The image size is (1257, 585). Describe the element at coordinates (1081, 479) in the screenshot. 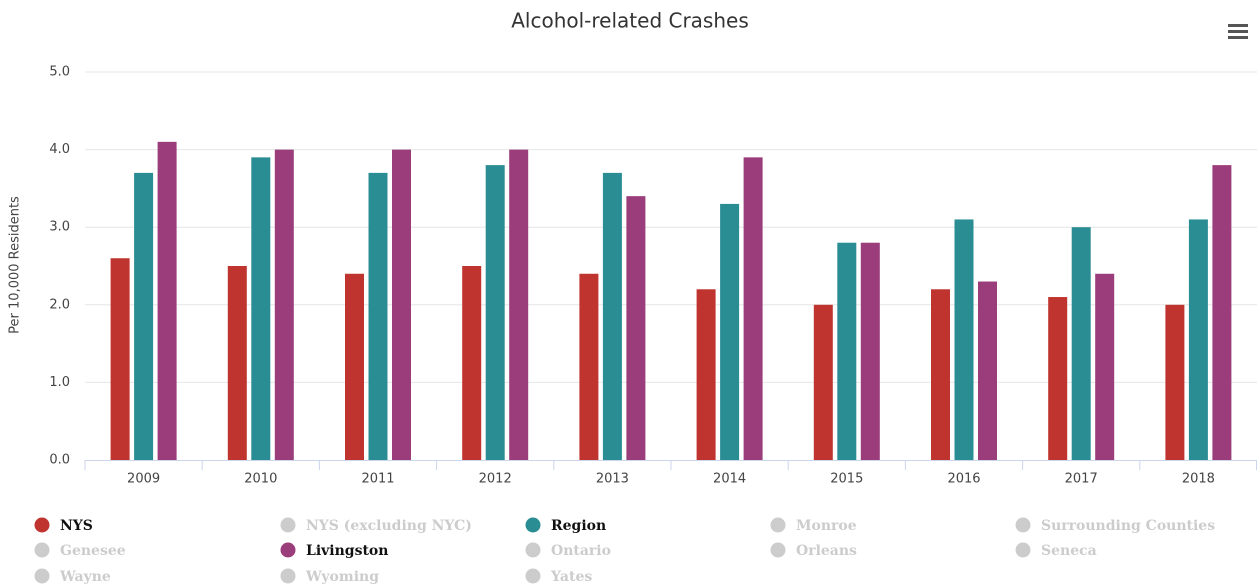

I see `x-tick-label: 2017` at that location.